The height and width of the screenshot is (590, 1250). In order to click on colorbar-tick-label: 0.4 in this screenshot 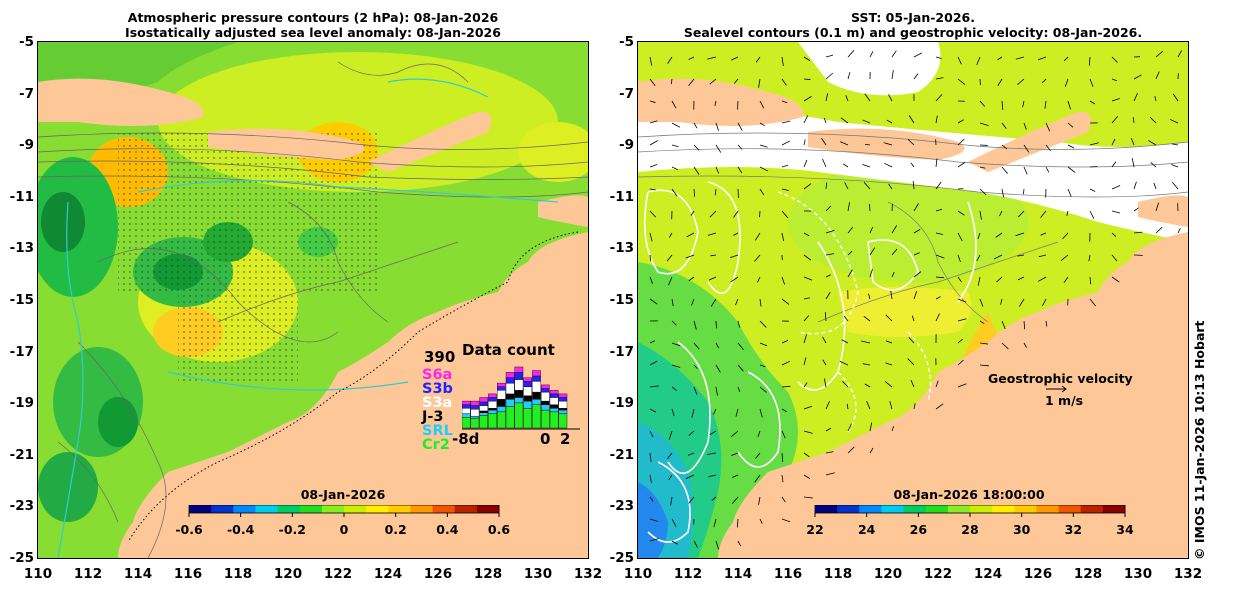, I will do `click(447, 529)`.